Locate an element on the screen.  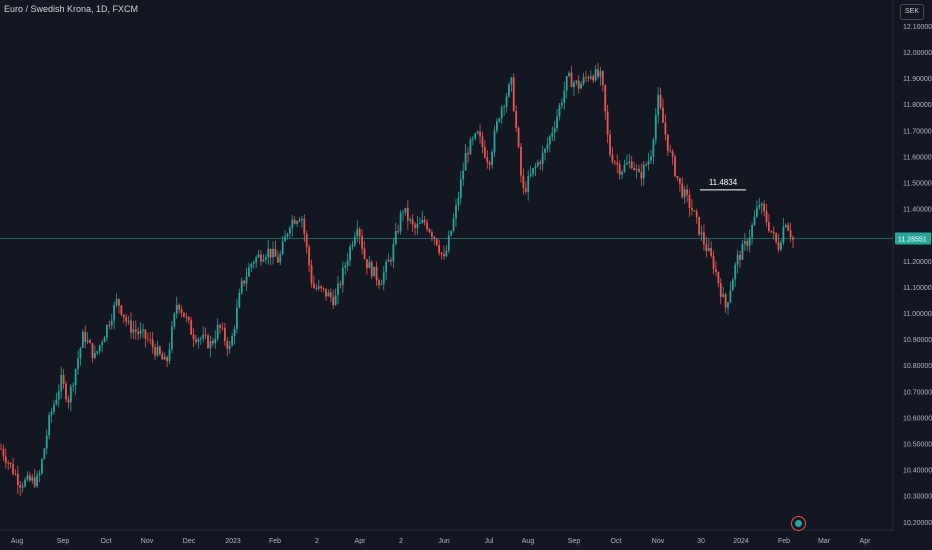
currency-badge: SEK is located at coordinates (912, 12).